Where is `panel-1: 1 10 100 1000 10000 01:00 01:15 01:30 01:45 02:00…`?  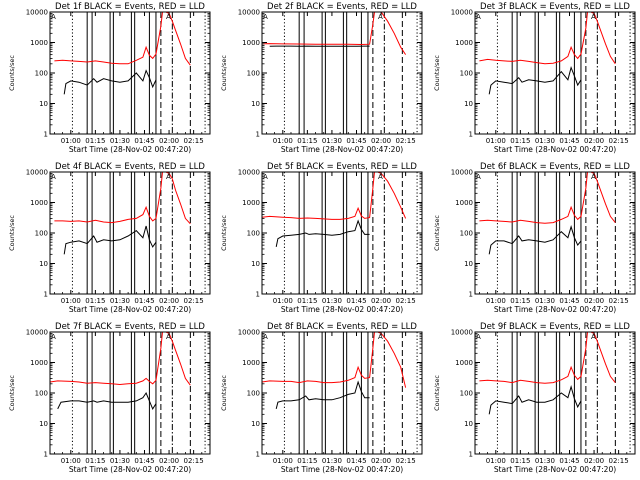
panel-1: 1 10 100 1000 10000 01:00 01:15 01:30 01:45 02:00… is located at coordinates (109, 78).